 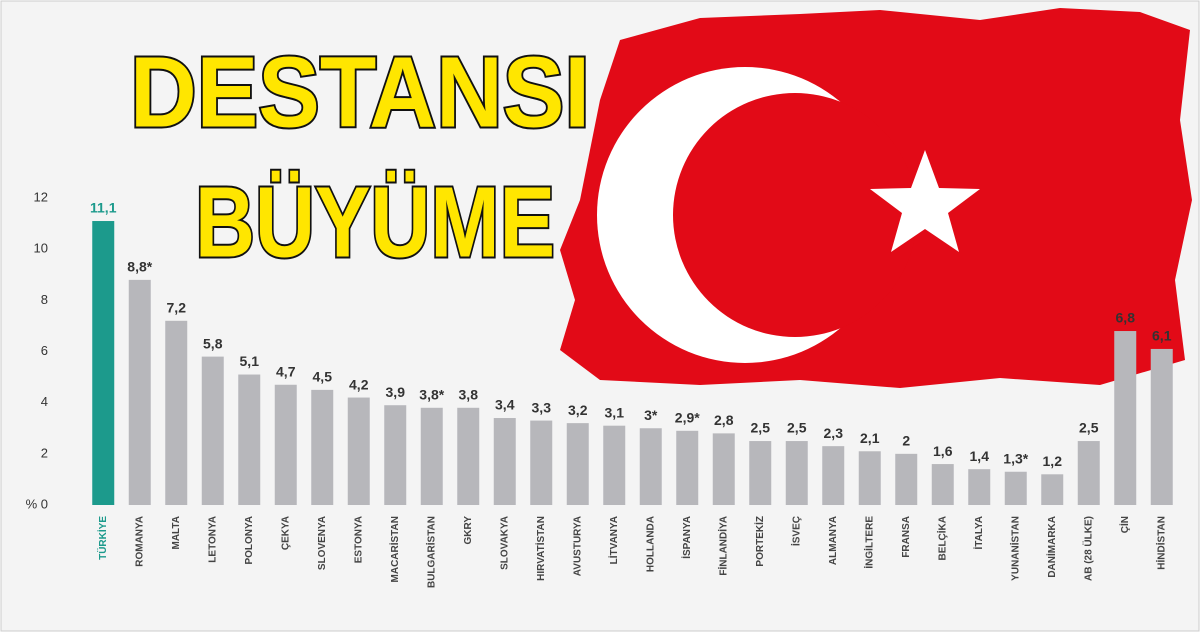 What do you see at coordinates (41, 248) in the screenshot?
I see `y-tick-label: 10` at bounding box center [41, 248].